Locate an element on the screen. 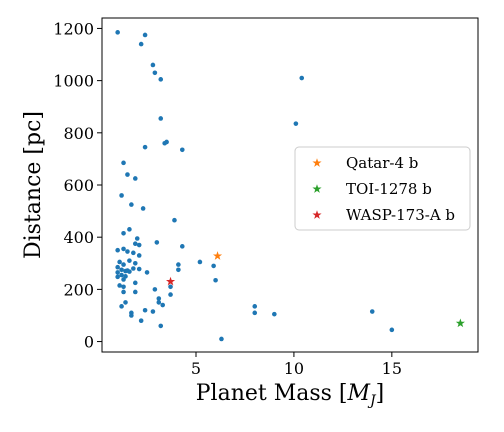  x-axis-ticks: 5 10 15 is located at coordinates (296, 365).